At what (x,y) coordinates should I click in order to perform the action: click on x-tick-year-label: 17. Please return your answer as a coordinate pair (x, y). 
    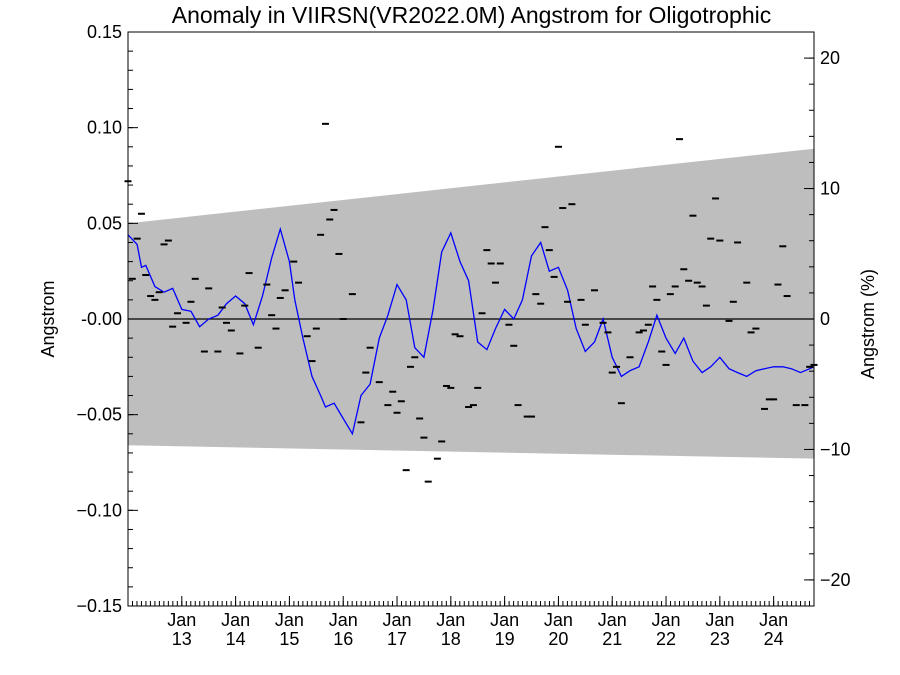
    Looking at the image, I should click on (397, 639).